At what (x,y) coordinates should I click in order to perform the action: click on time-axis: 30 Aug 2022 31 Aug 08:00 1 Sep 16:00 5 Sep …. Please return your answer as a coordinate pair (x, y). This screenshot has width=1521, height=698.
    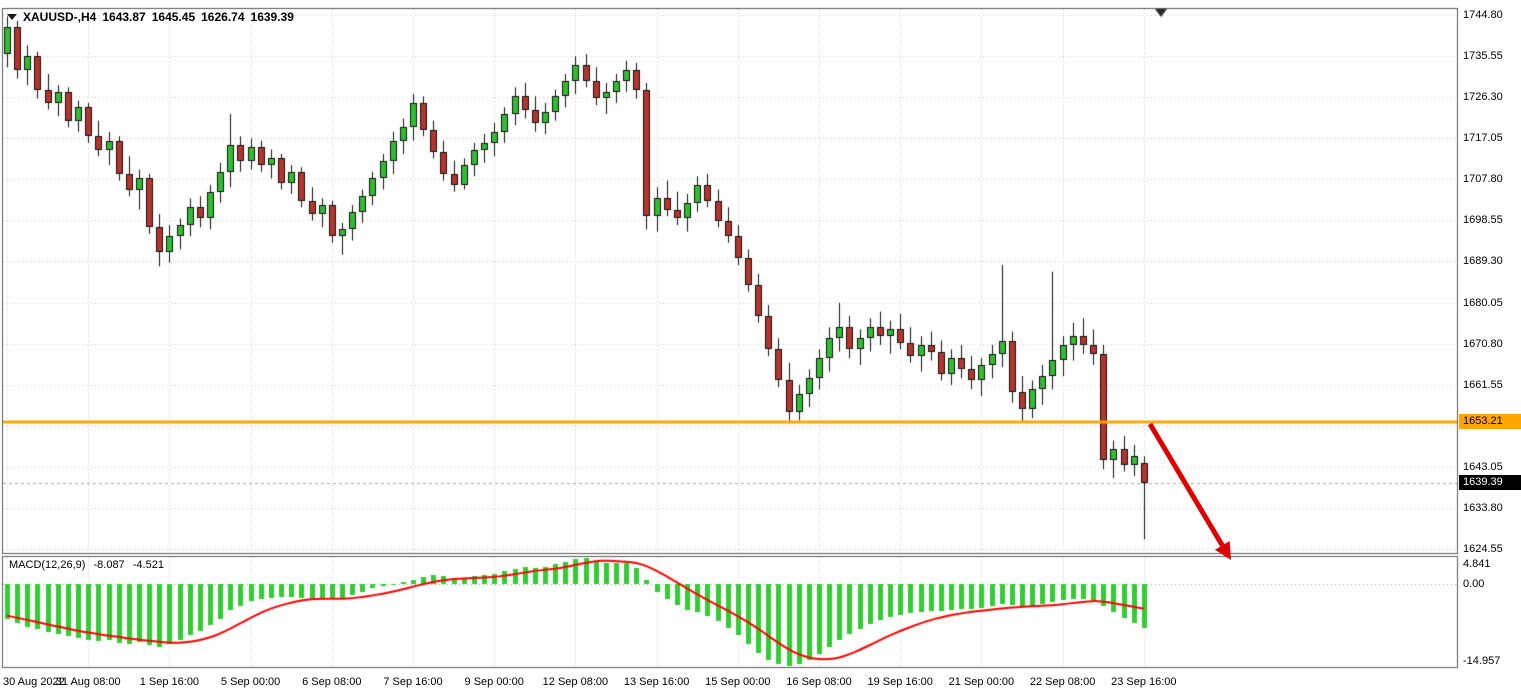
    Looking at the image, I should click on (731, 684).